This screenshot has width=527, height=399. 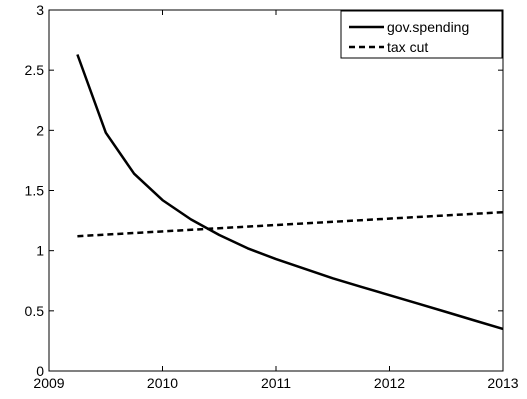 What do you see at coordinates (40, 371) in the screenshot?
I see `y-tick-label: 0` at bounding box center [40, 371].